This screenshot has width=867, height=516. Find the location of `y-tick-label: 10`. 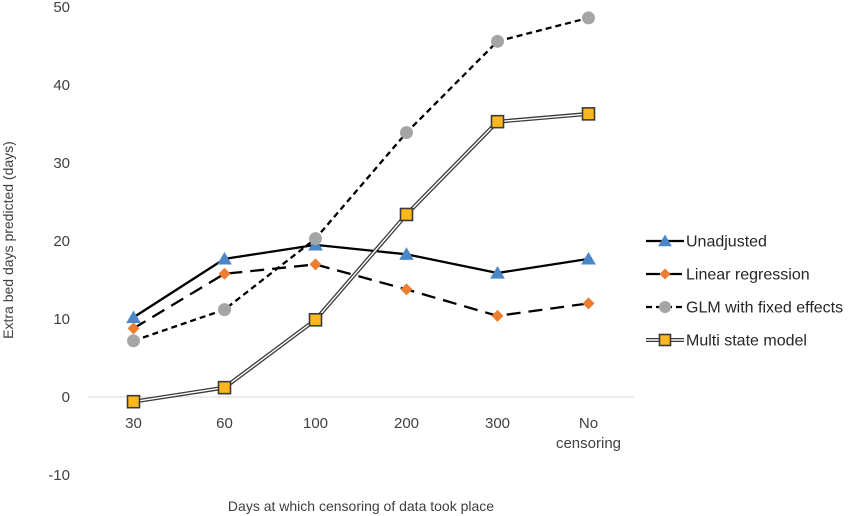

y-tick-label: 10 is located at coordinates (61, 319).